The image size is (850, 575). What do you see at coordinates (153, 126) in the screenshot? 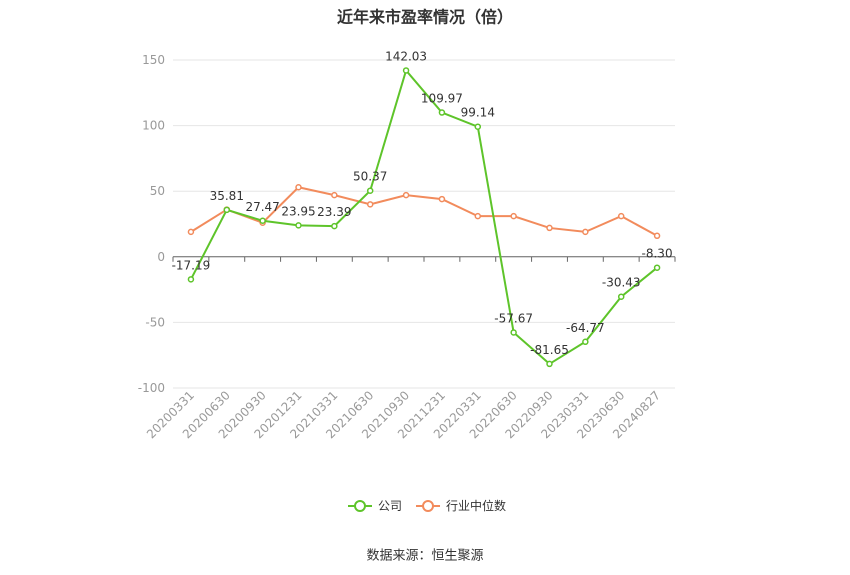
I see `y-tick-label: 100` at bounding box center [153, 126].